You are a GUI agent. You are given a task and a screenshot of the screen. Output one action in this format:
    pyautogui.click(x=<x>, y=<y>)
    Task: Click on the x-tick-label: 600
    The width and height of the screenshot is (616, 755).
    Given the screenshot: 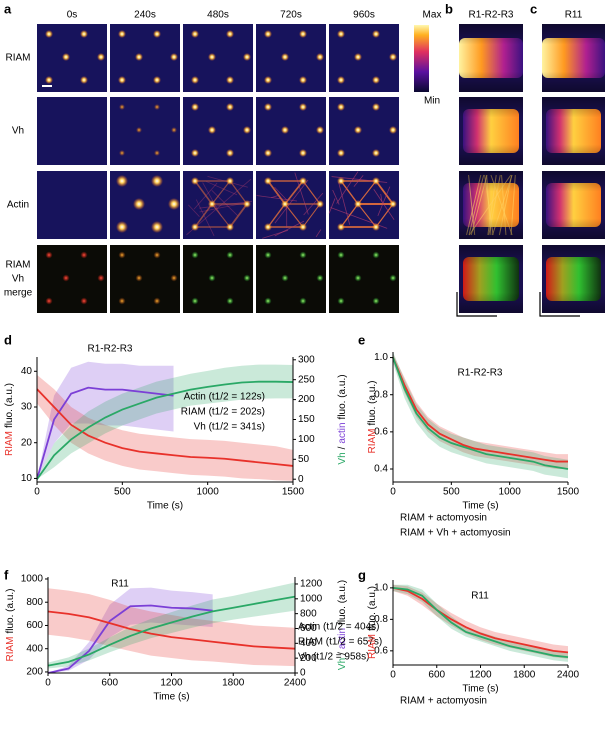 What is the action you would take?
    pyautogui.click(x=109, y=683)
    